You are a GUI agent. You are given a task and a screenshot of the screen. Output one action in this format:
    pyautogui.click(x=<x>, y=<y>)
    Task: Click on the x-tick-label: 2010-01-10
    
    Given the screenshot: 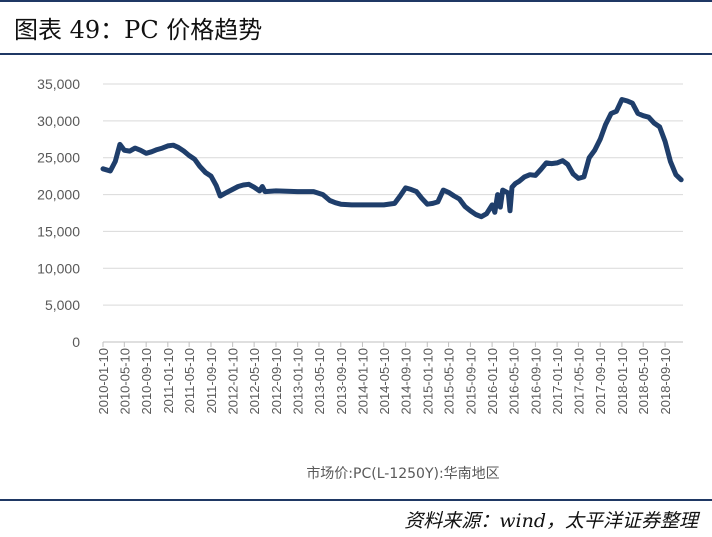 What is the action you would take?
    pyautogui.click(x=103, y=381)
    